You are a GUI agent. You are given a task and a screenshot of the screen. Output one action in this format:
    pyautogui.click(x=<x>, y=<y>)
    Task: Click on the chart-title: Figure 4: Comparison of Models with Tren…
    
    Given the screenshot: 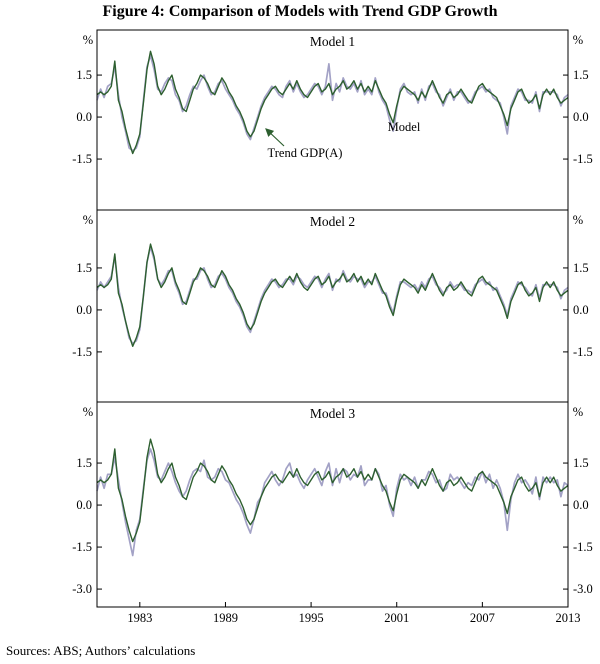 What is the action you would take?
    pyautogui.click(x=300, y=11)
    